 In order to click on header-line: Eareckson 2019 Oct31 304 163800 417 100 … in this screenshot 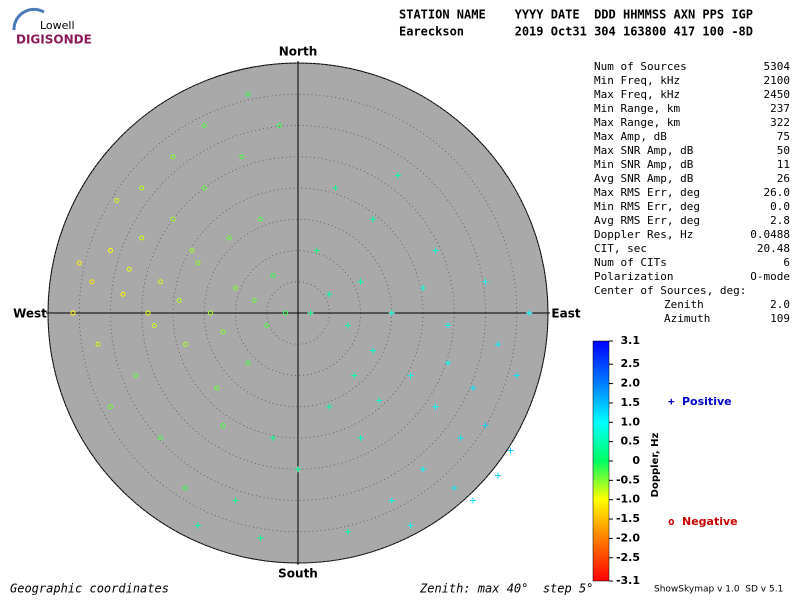, I will do `click(576, 32)`.